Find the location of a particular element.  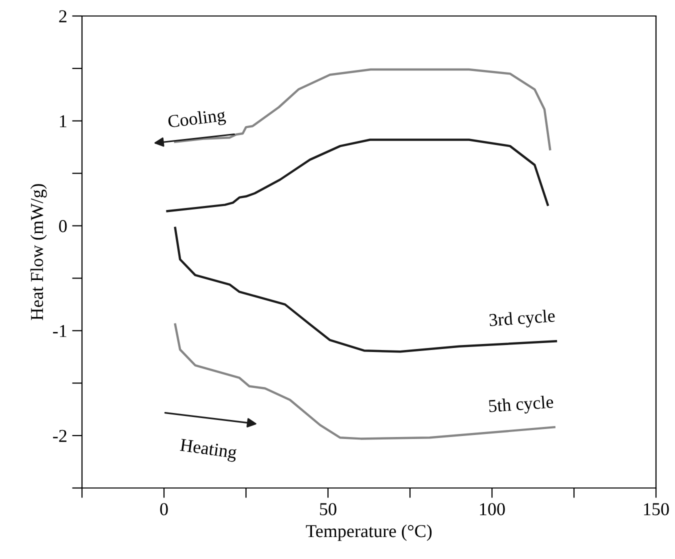

annotation: 5th cycle is located at coordinates (521, 405).